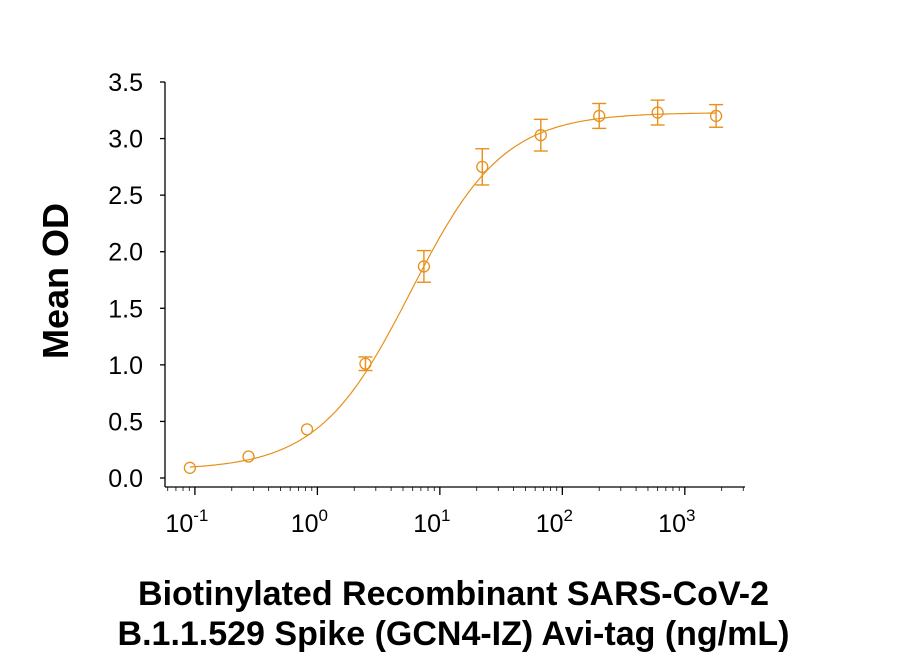 This screenshot has height=672, width=907. I want to click on x-tick-label: 10¹, so click(431, 522).